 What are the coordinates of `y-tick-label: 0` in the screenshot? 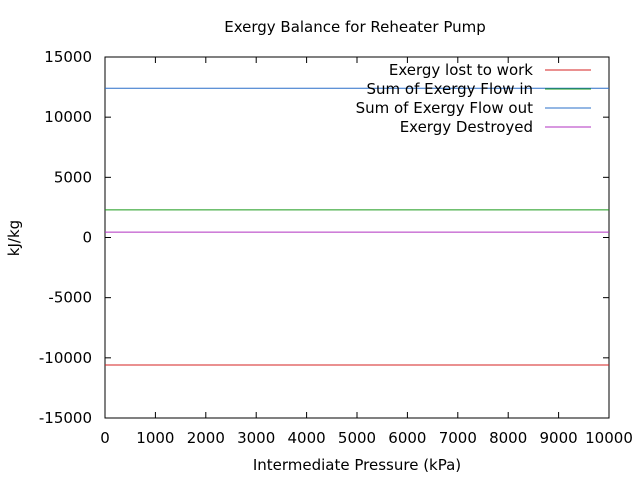 It's located at (87, 238).